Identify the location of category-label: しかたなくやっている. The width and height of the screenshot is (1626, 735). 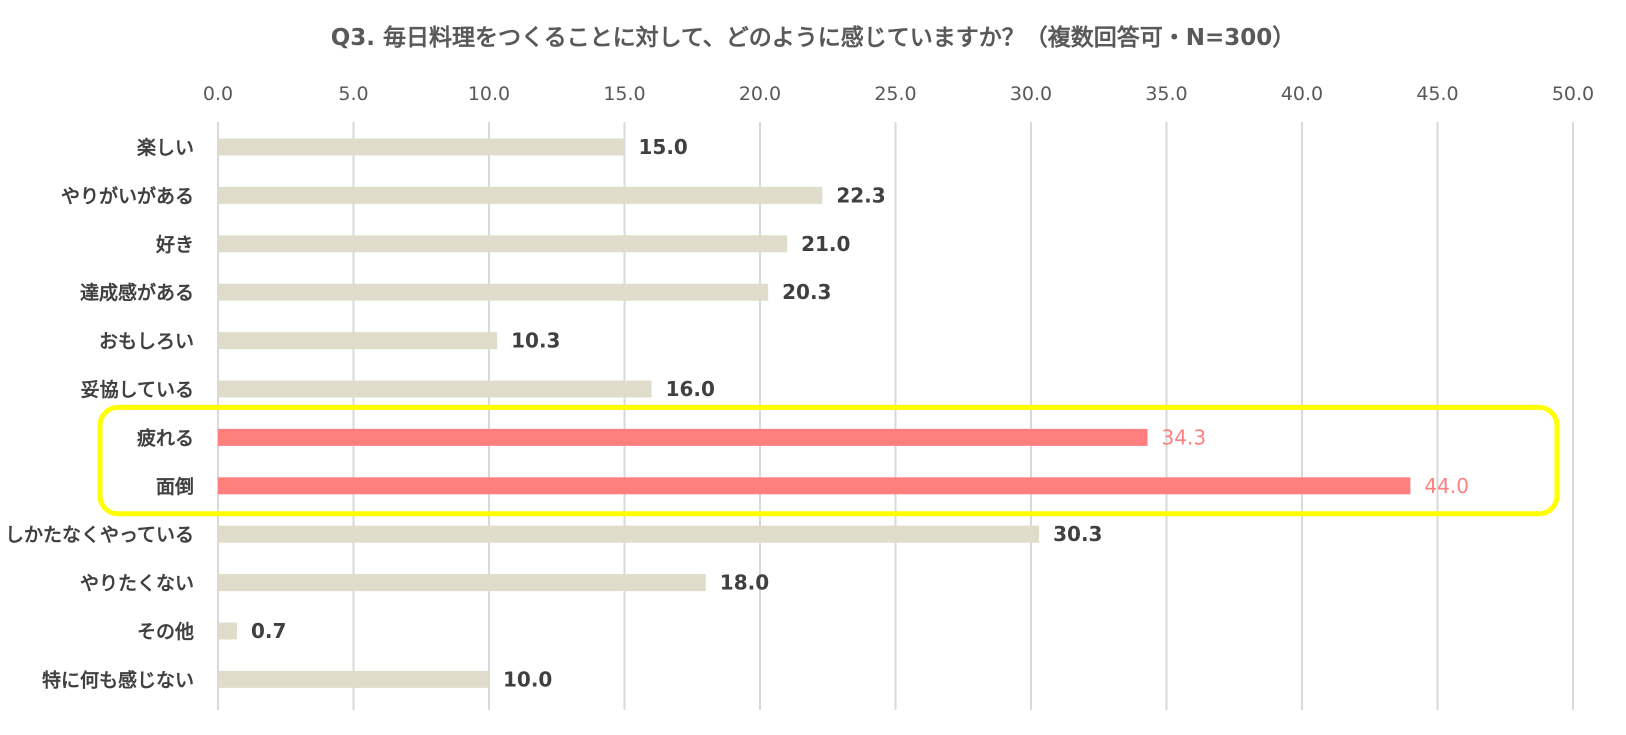
(99, 535).